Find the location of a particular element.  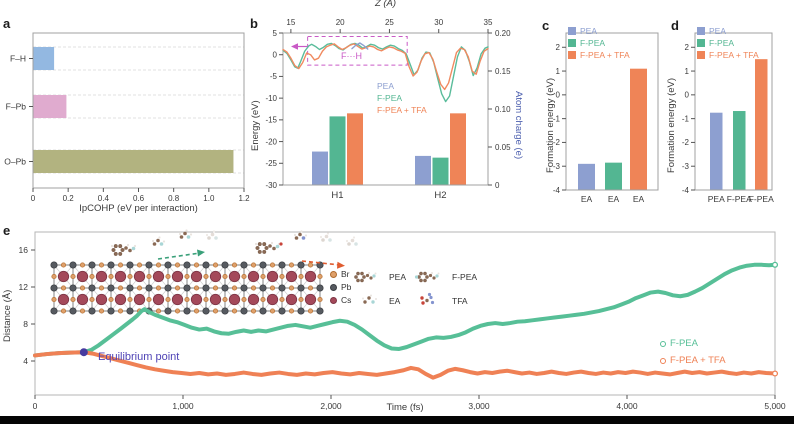

open-circle-marker is located at coordinates (663, 343).